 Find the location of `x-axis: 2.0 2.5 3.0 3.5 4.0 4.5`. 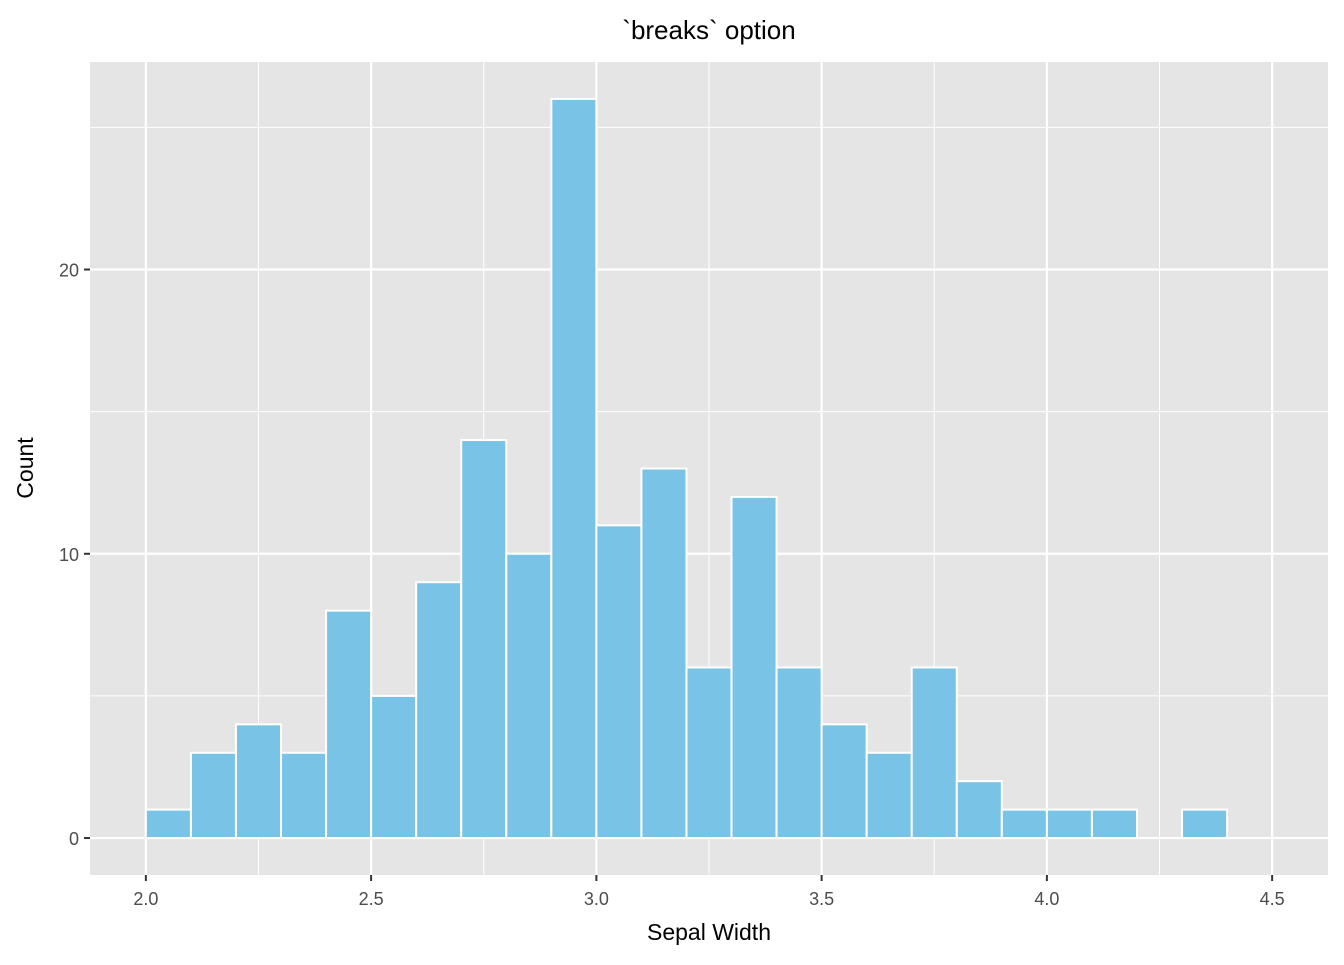

x-axis: 2.0 2.5 3.0 3.5 4.0 4.5 is located at coordinates (709, 892).